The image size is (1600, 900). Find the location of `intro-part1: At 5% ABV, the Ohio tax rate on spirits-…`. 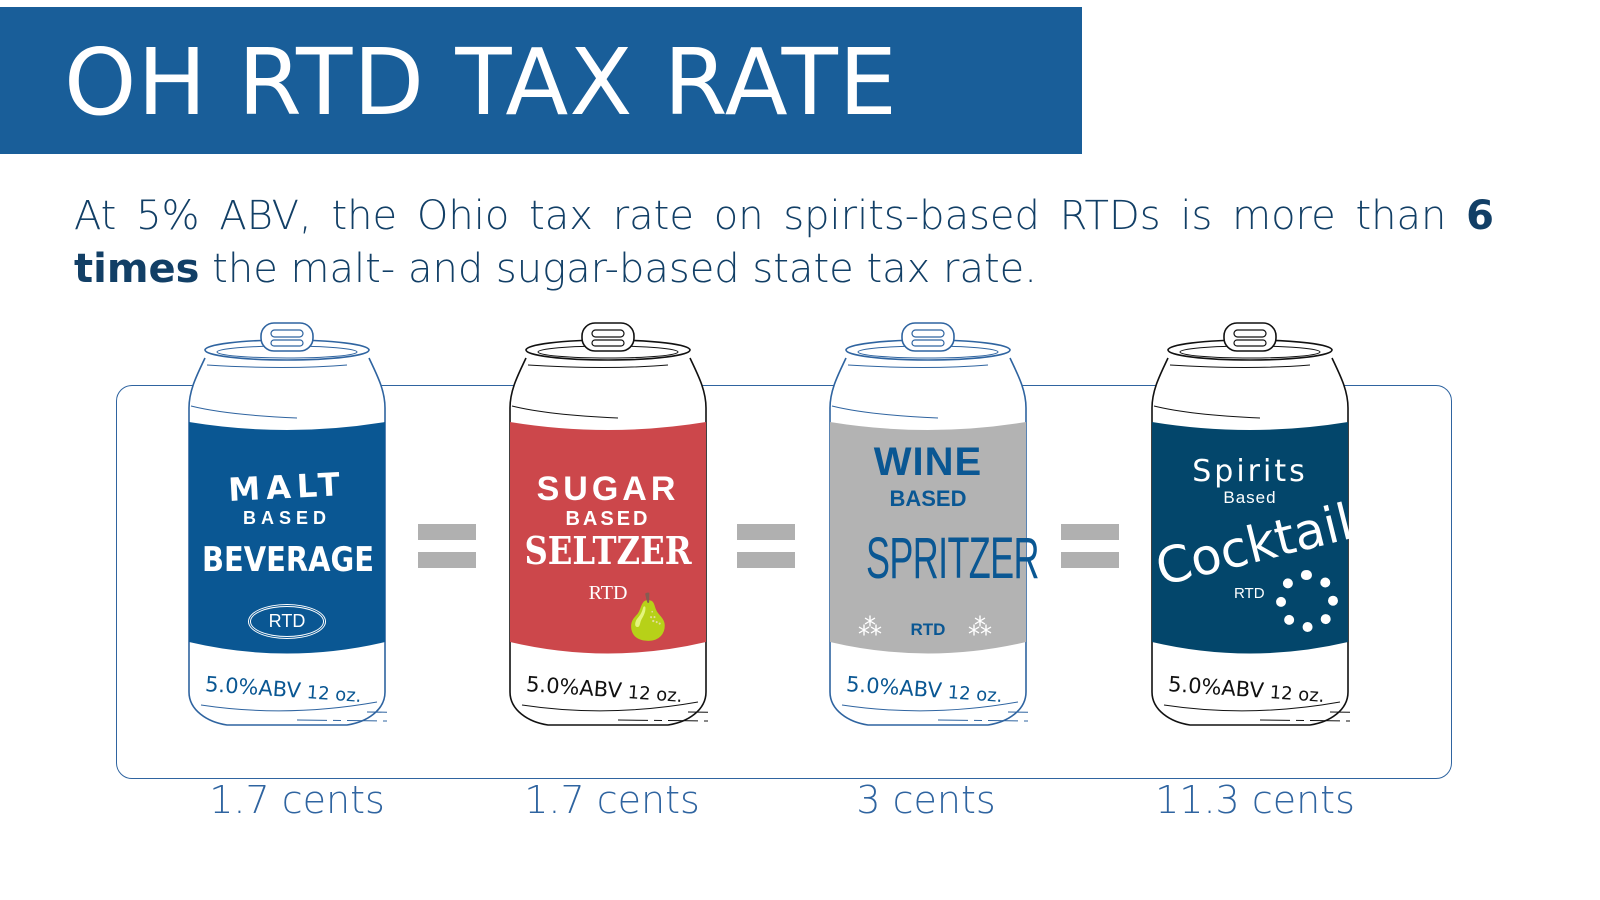

intro-part1: At 5% ABV, the Ohio tax rate on spirits-… is located at coordinates (770, 216).